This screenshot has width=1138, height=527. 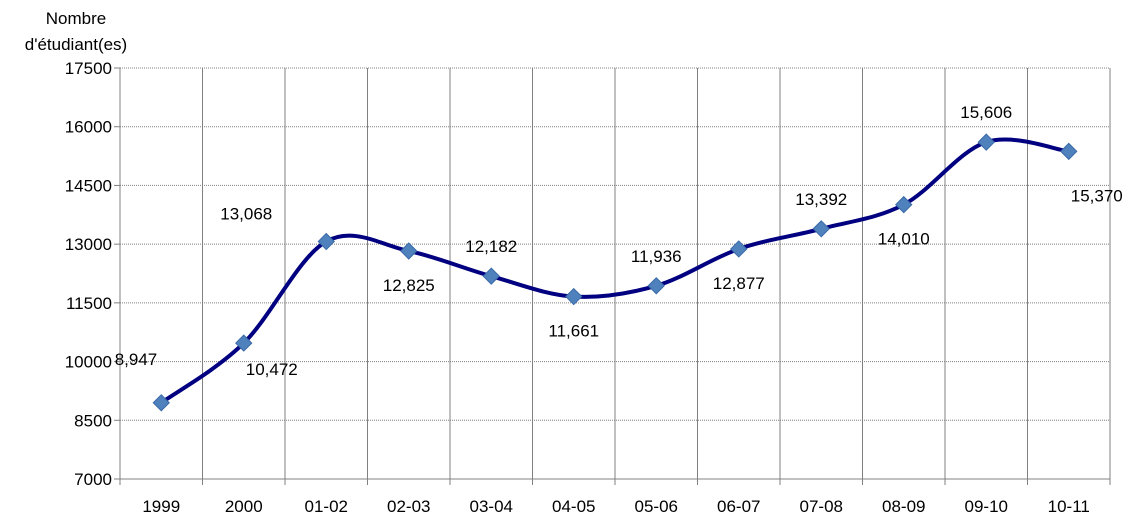 What do you see at coordinates (1097, 195) in the screenshot?
I see `data-label: 15,370` at bounding box center [1097, 195].